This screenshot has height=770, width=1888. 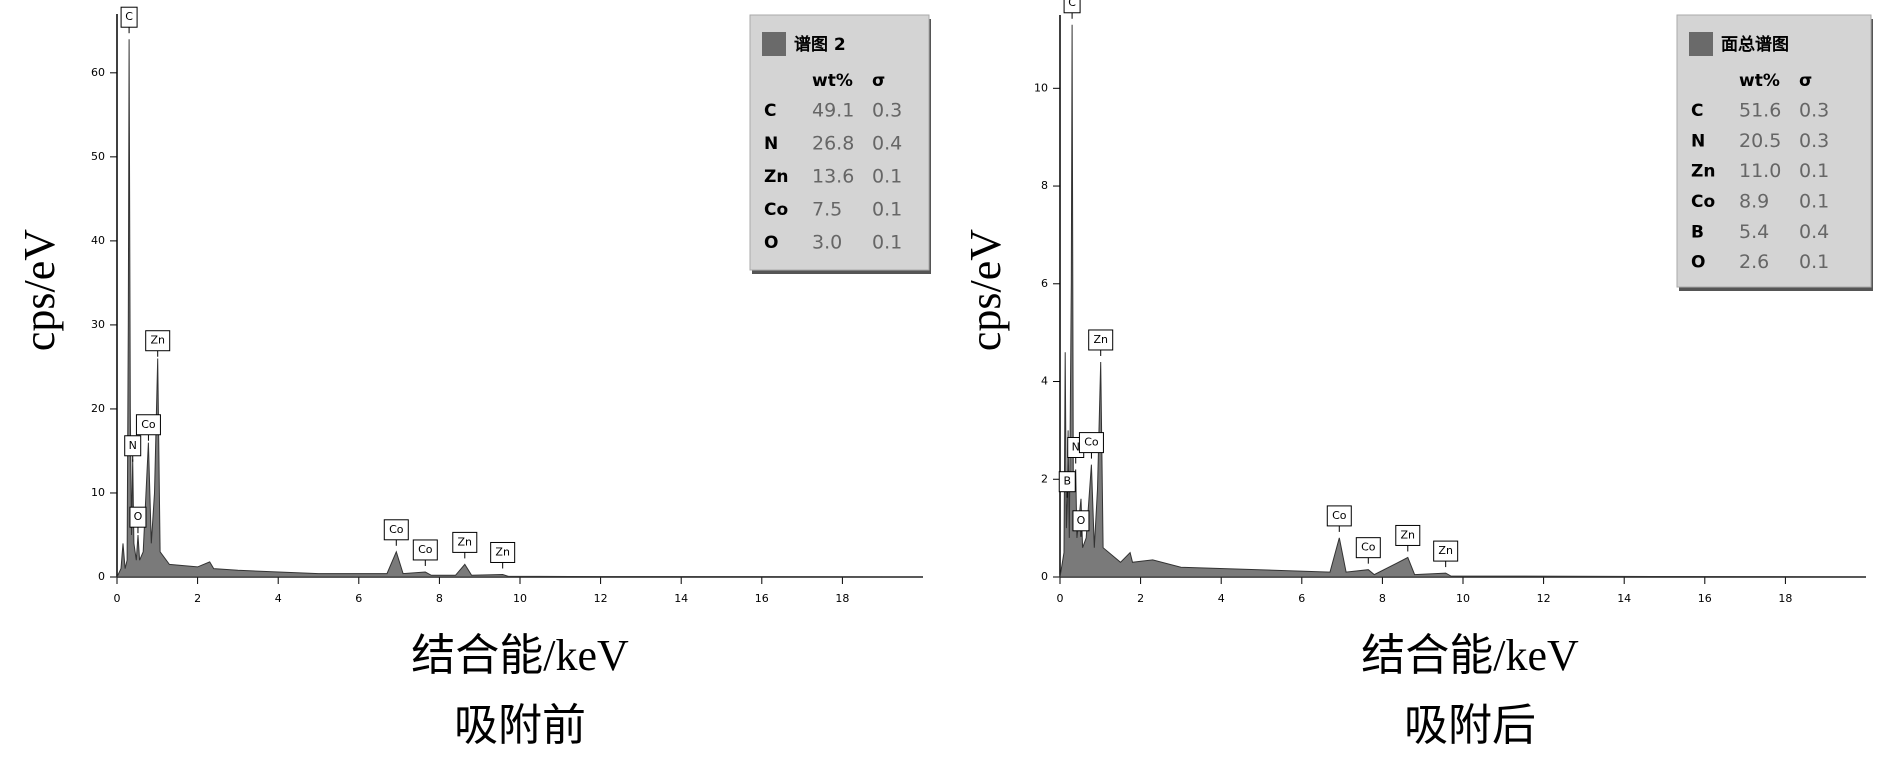 What do you see at coordinates (1067, 481) in the screenshot?
I see `peak-label: B` at bounding box center [1067, 481].